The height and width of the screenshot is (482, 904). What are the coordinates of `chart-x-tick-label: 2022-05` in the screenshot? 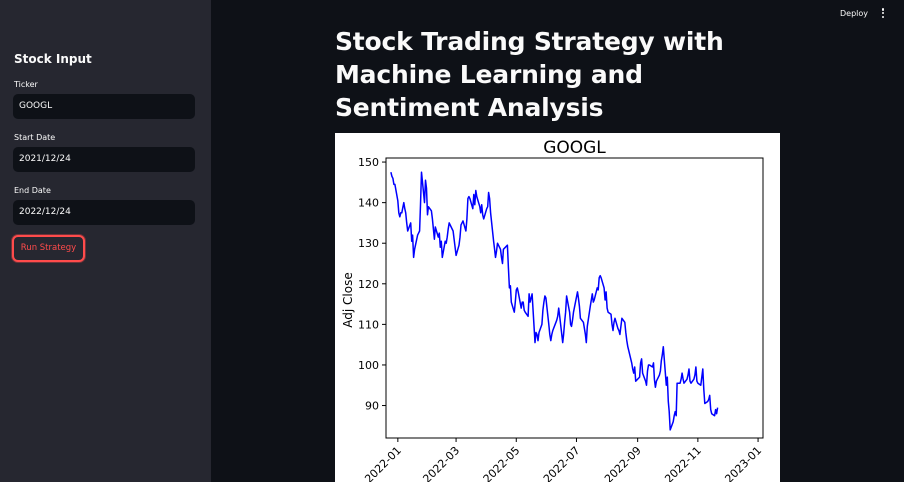 It's located at (502, 463).